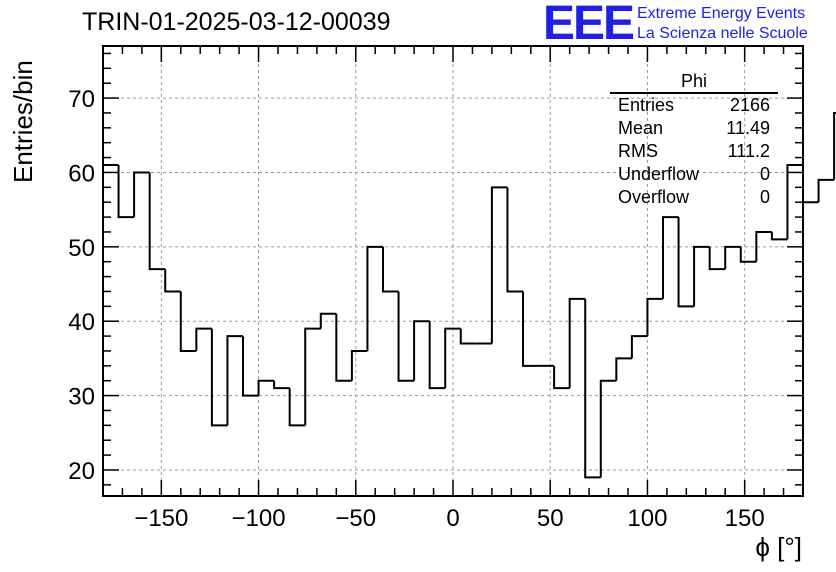  Describe the element at coordinates (694, 128) in the screenshot. I see `stats-row: Mean 11.49` at that location.